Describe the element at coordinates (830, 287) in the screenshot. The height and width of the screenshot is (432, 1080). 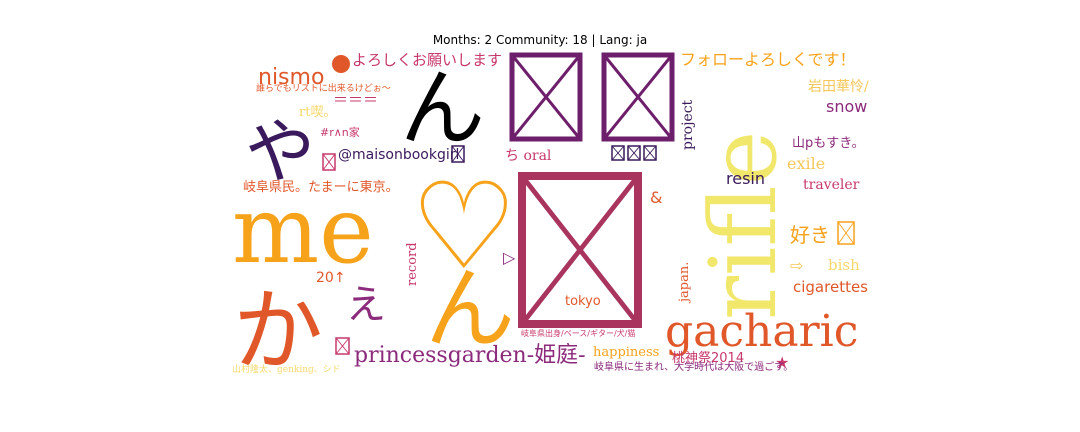
I see `word-16: cigarettes` at that location.